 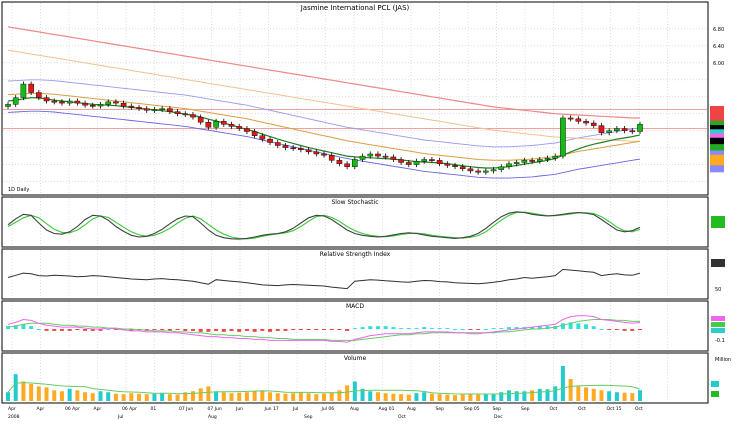 What do you see at coordinates (14, 417) in the screenshot?
I see `x-tick-sublabel: 2008` at bounding box center [14, 417].